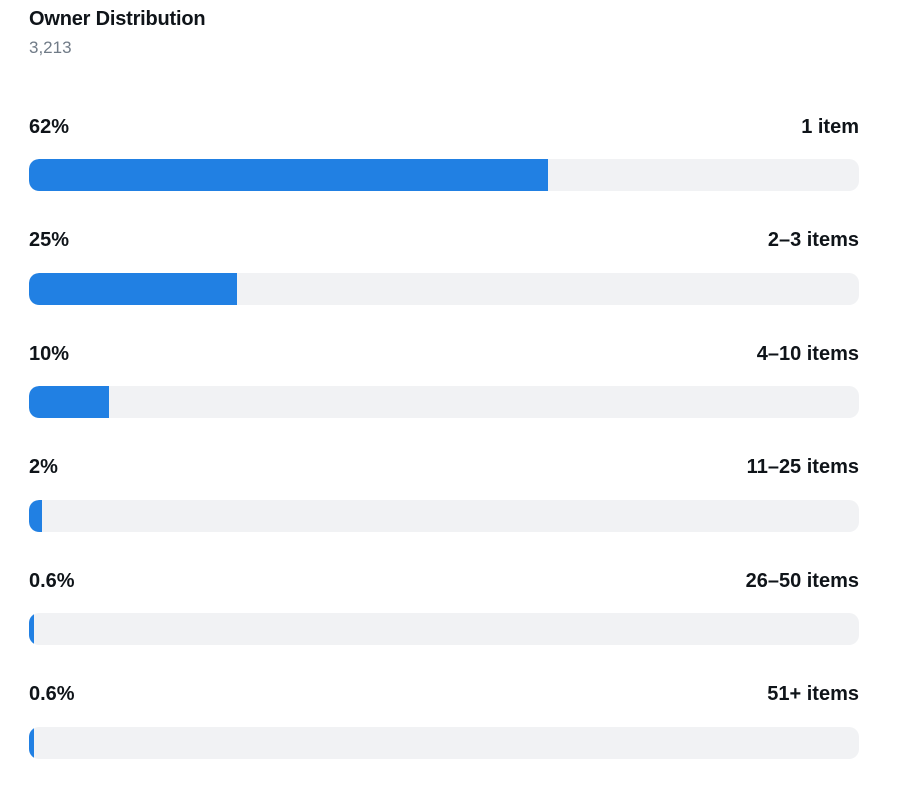  What do you see at coordinates (830, 126) in the screenshot?
I see `range-label: 1 item` at bounding box center [830, 126].